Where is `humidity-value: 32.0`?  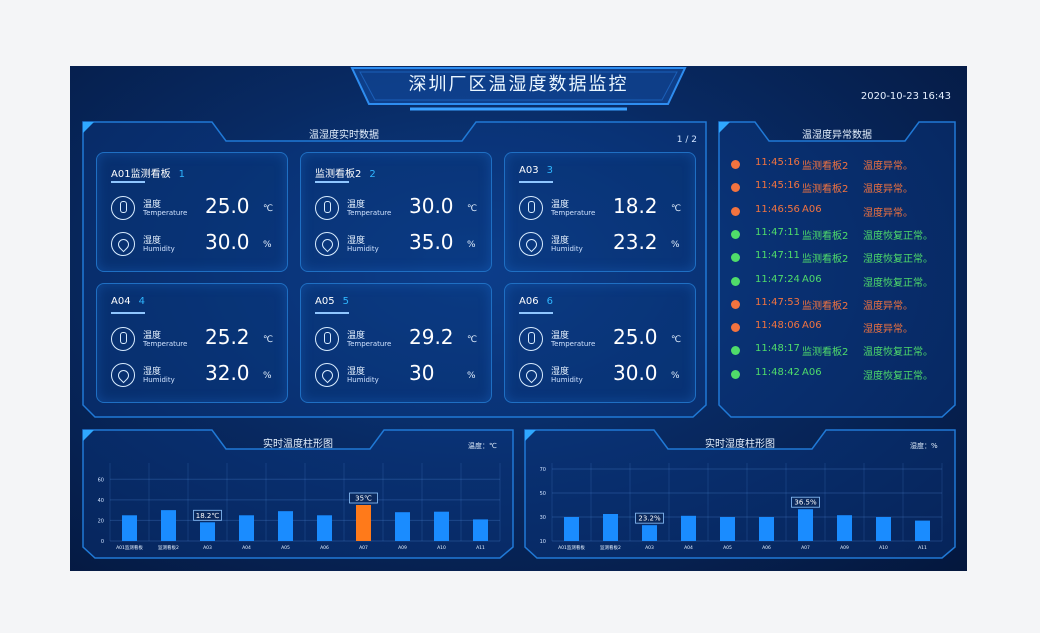 humidity-value: 32.0 is located at coordinates (227, 373).